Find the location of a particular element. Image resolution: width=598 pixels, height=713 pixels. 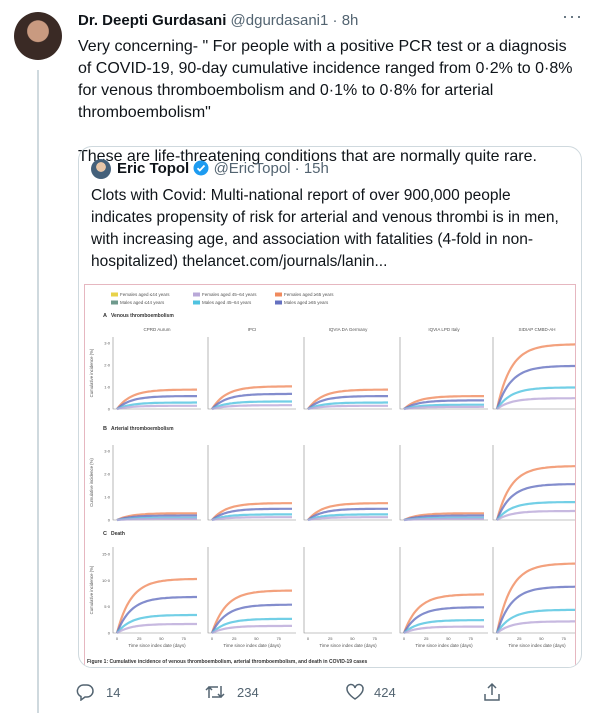

author-name: Dr. Deepti Gurdasani is located at coordinates (152, 20).